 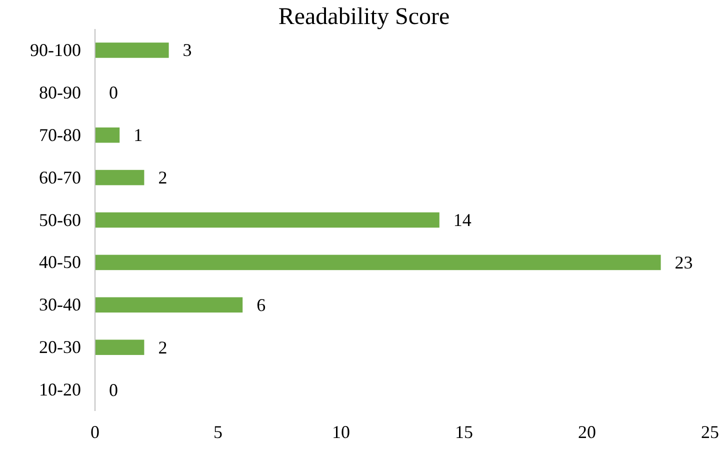 I want to click on y-tick-label: 10-20, so click(x=60, y=390).